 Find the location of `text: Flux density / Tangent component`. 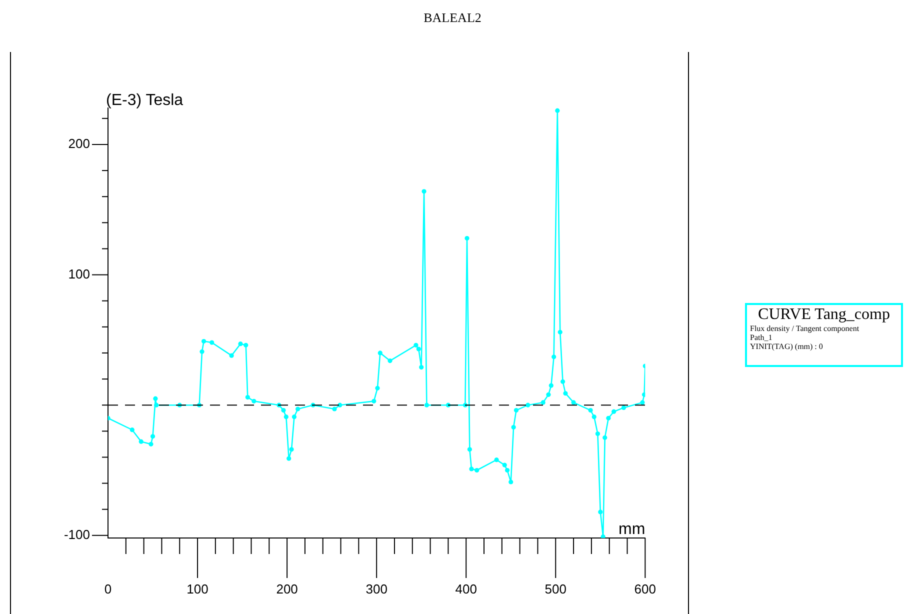

text: Flux density / Tangent component is located at coordinates (805, 328).